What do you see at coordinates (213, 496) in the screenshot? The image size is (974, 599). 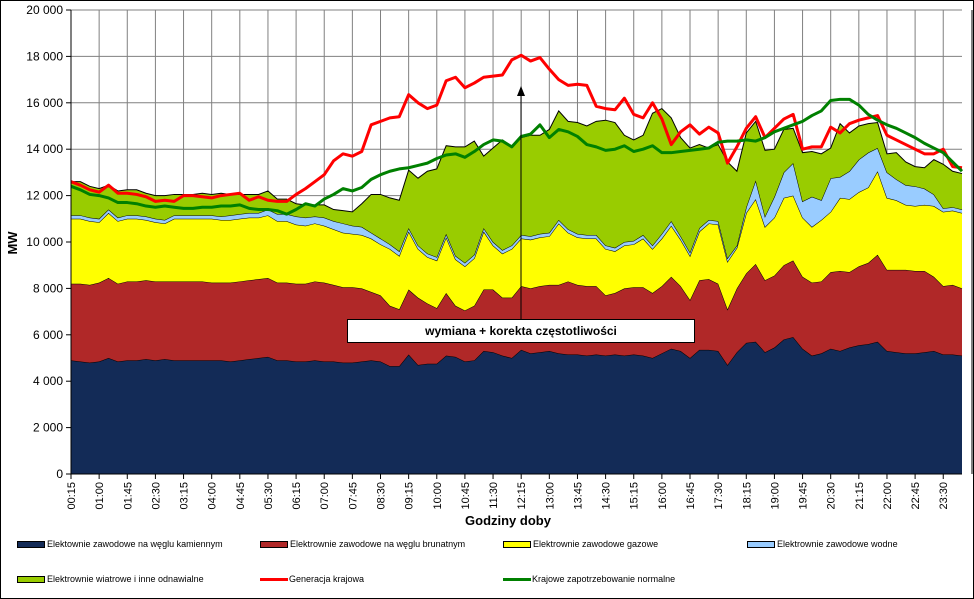 I see `x-tick-label: 04:00` at bounding box center [213, 496].